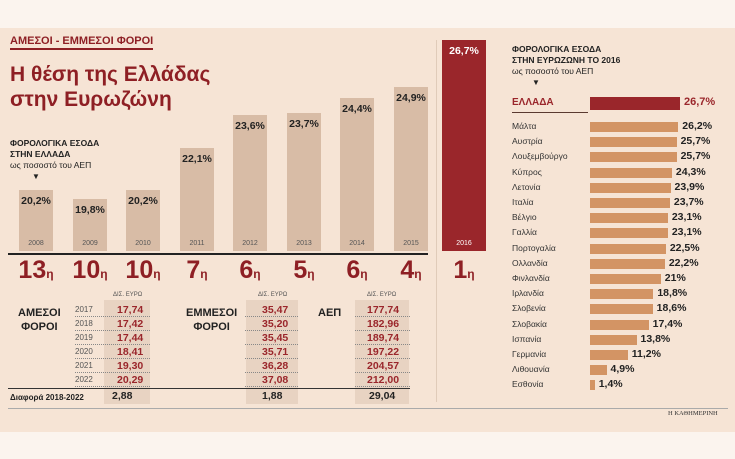 The height and width of the screenshot is (459, 735). I want to click on indirect-taxes-label: ΕΜΜΕΣΟΙ ΦΟΡΟΙ, so click(211, 320).